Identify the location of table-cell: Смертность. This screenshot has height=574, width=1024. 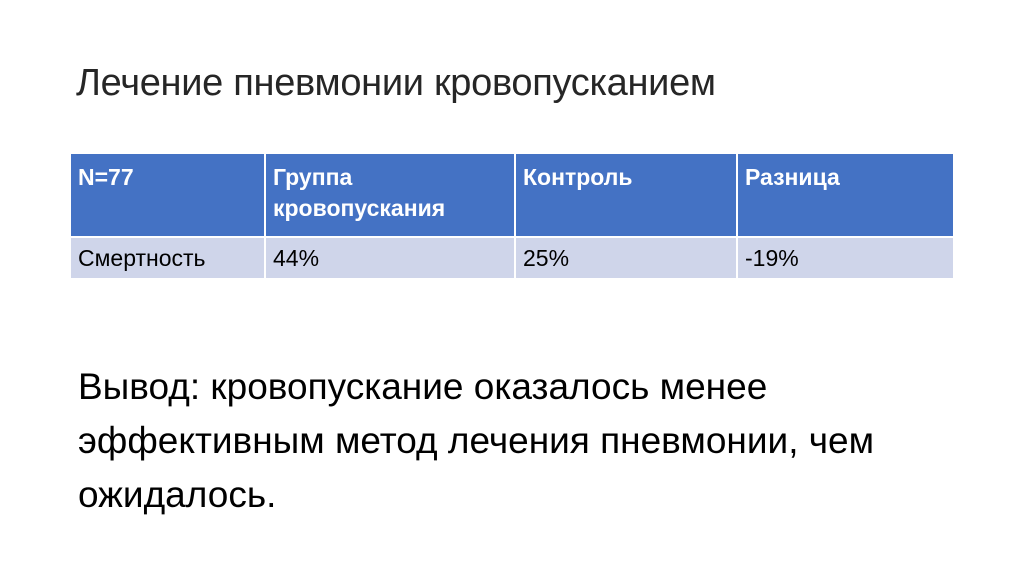
(167, 258).